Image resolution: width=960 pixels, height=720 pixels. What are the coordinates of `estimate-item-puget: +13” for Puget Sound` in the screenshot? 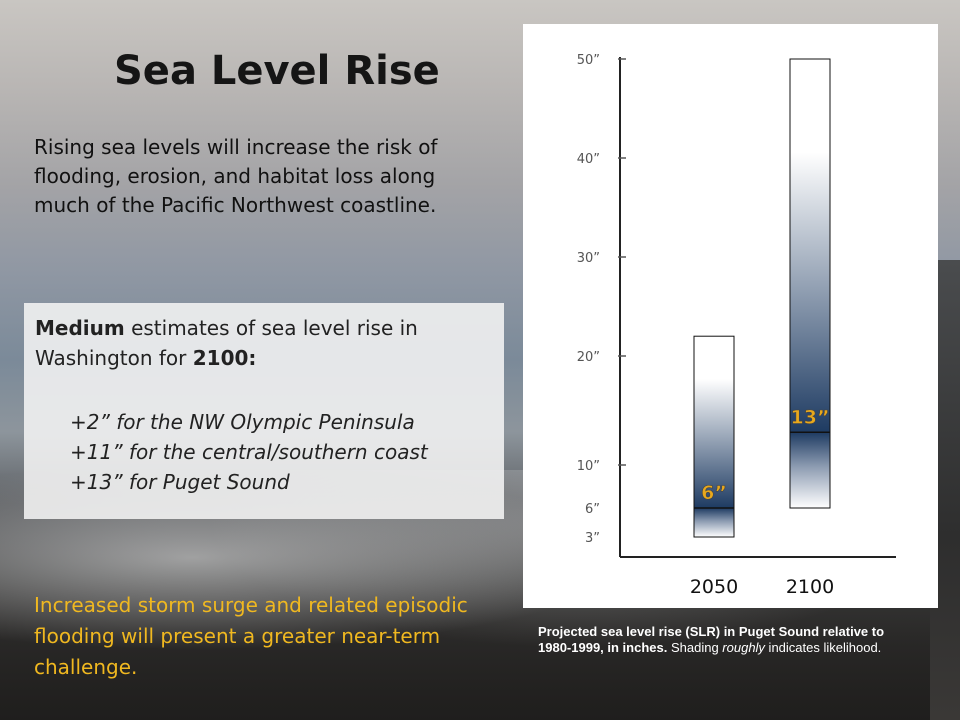 It's located at (180, 482).